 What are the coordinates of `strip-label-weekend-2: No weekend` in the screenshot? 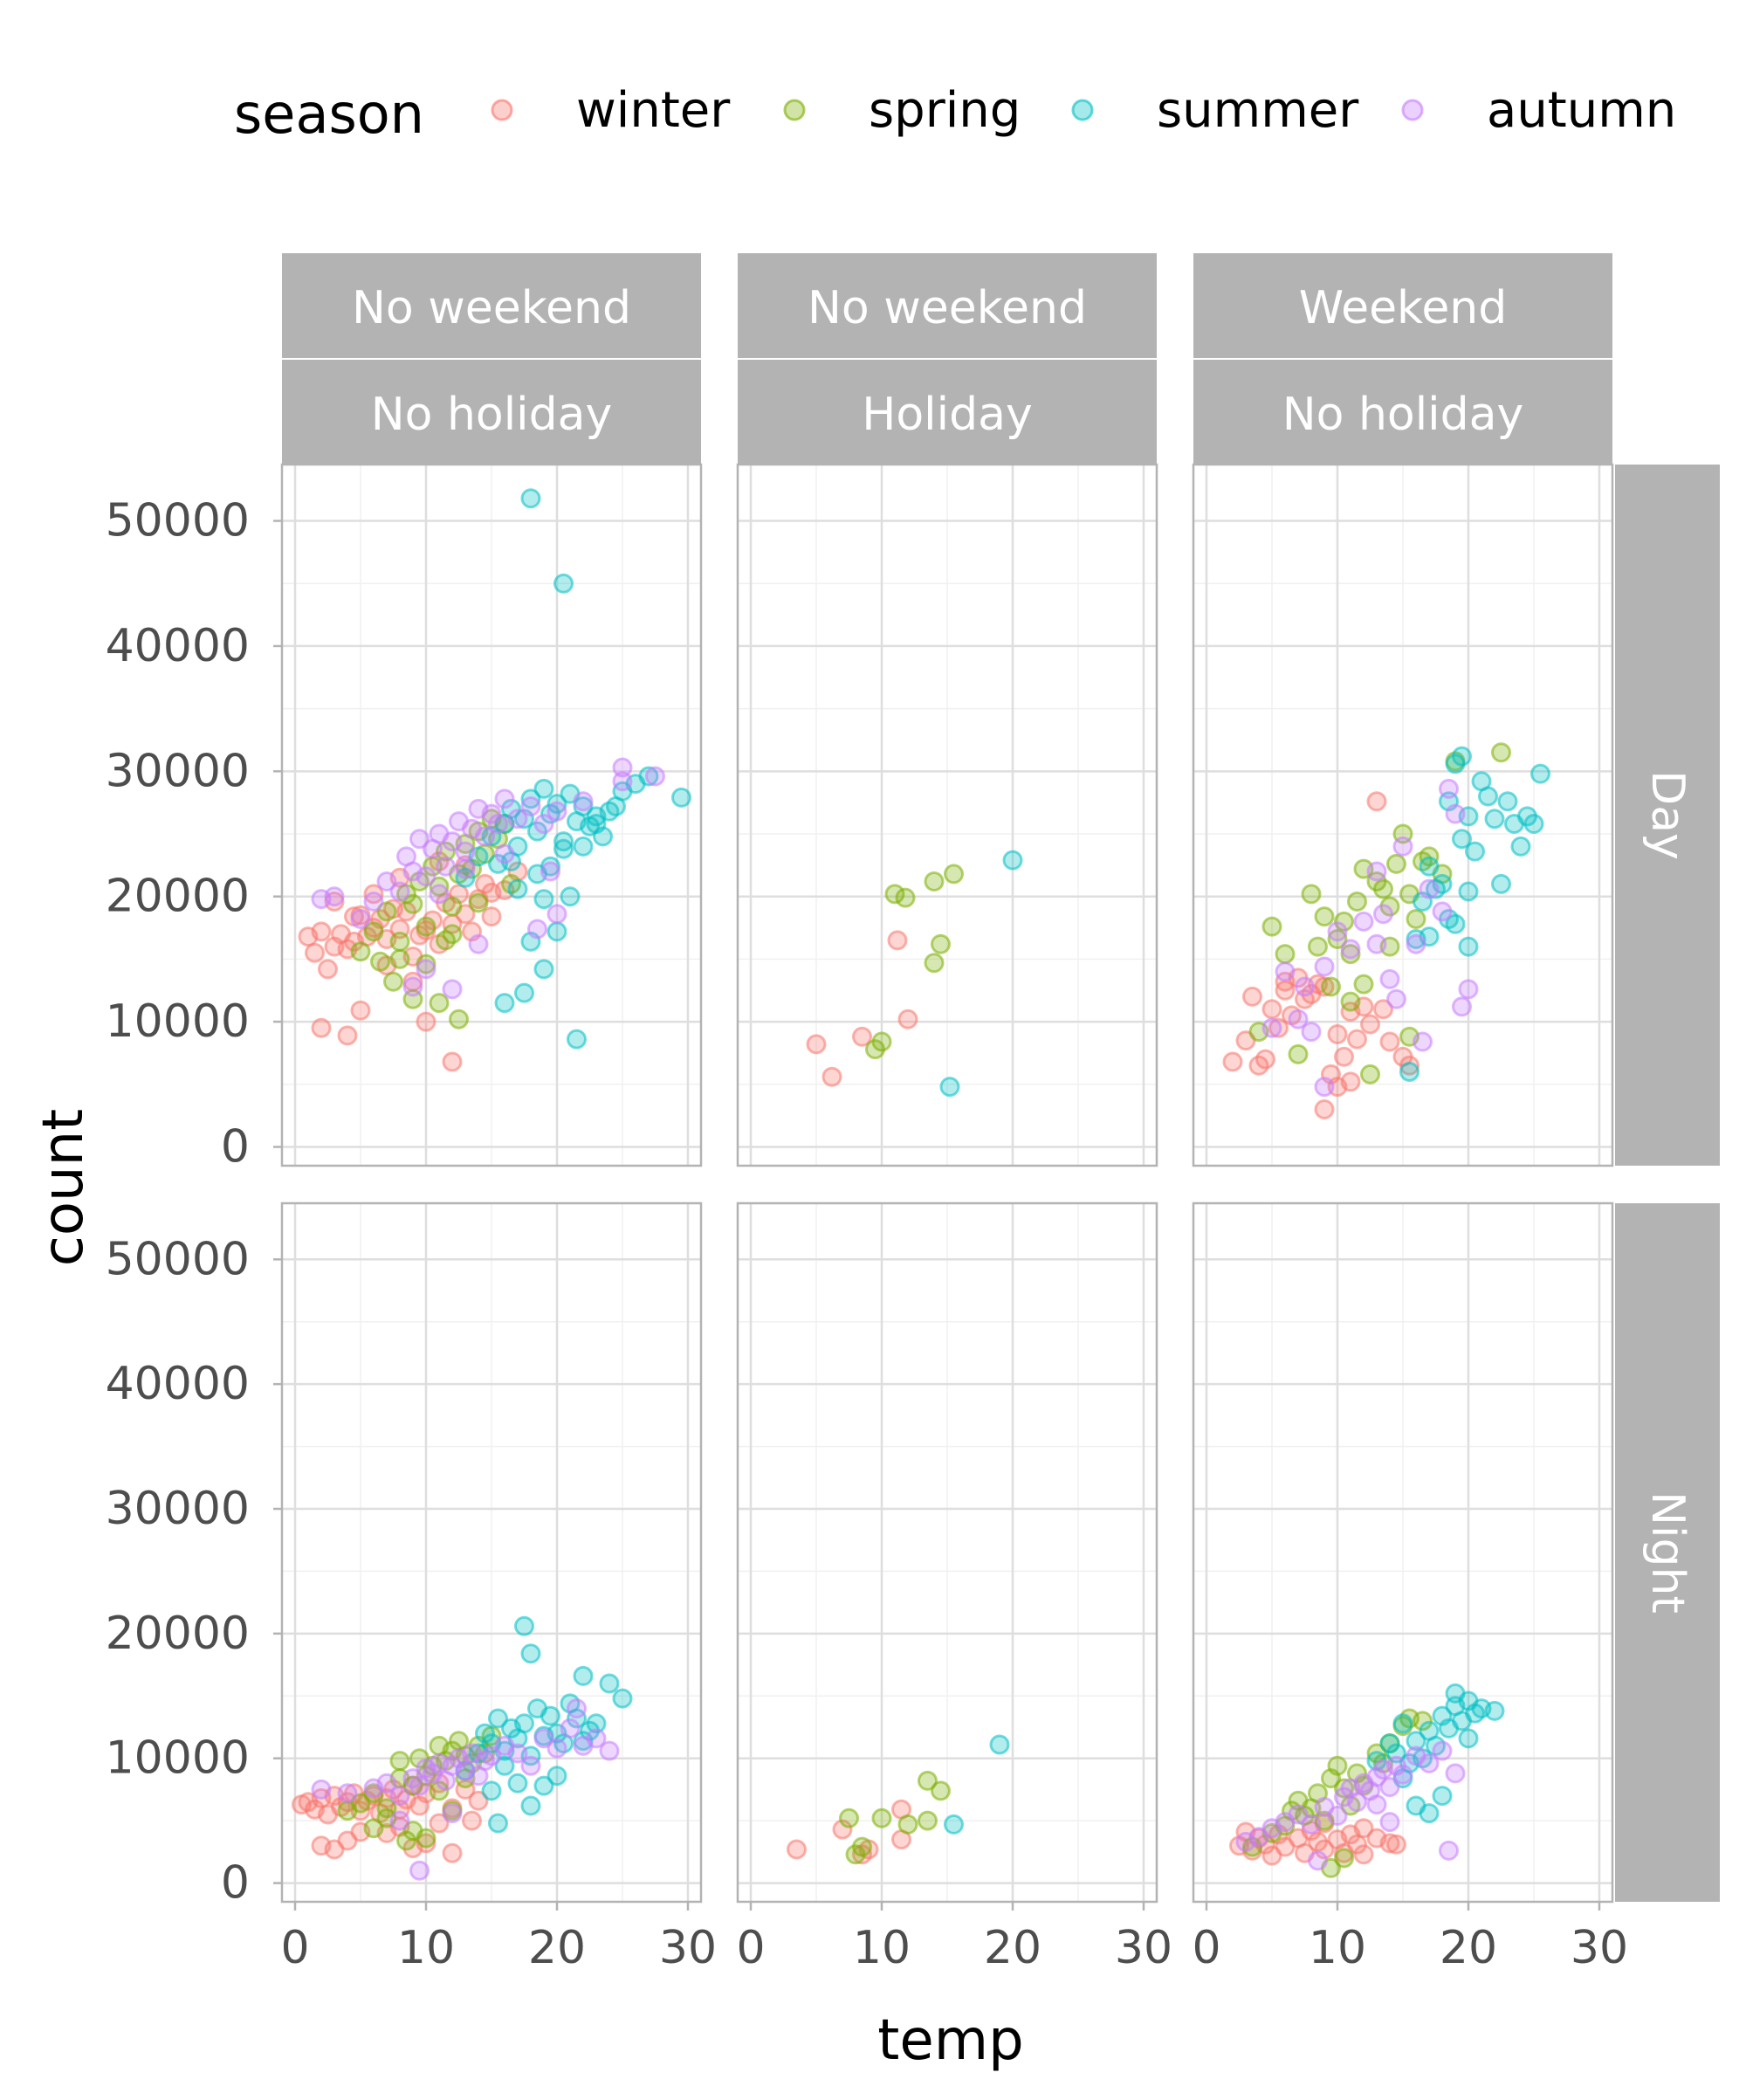 It's located at (947, 308).